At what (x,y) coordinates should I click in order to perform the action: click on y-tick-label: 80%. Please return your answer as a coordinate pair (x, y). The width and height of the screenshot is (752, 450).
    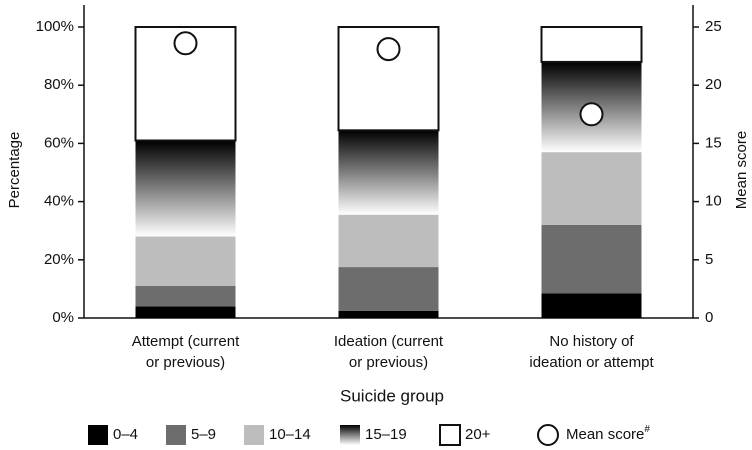
    Looking at the image, I should click on (59, 84).